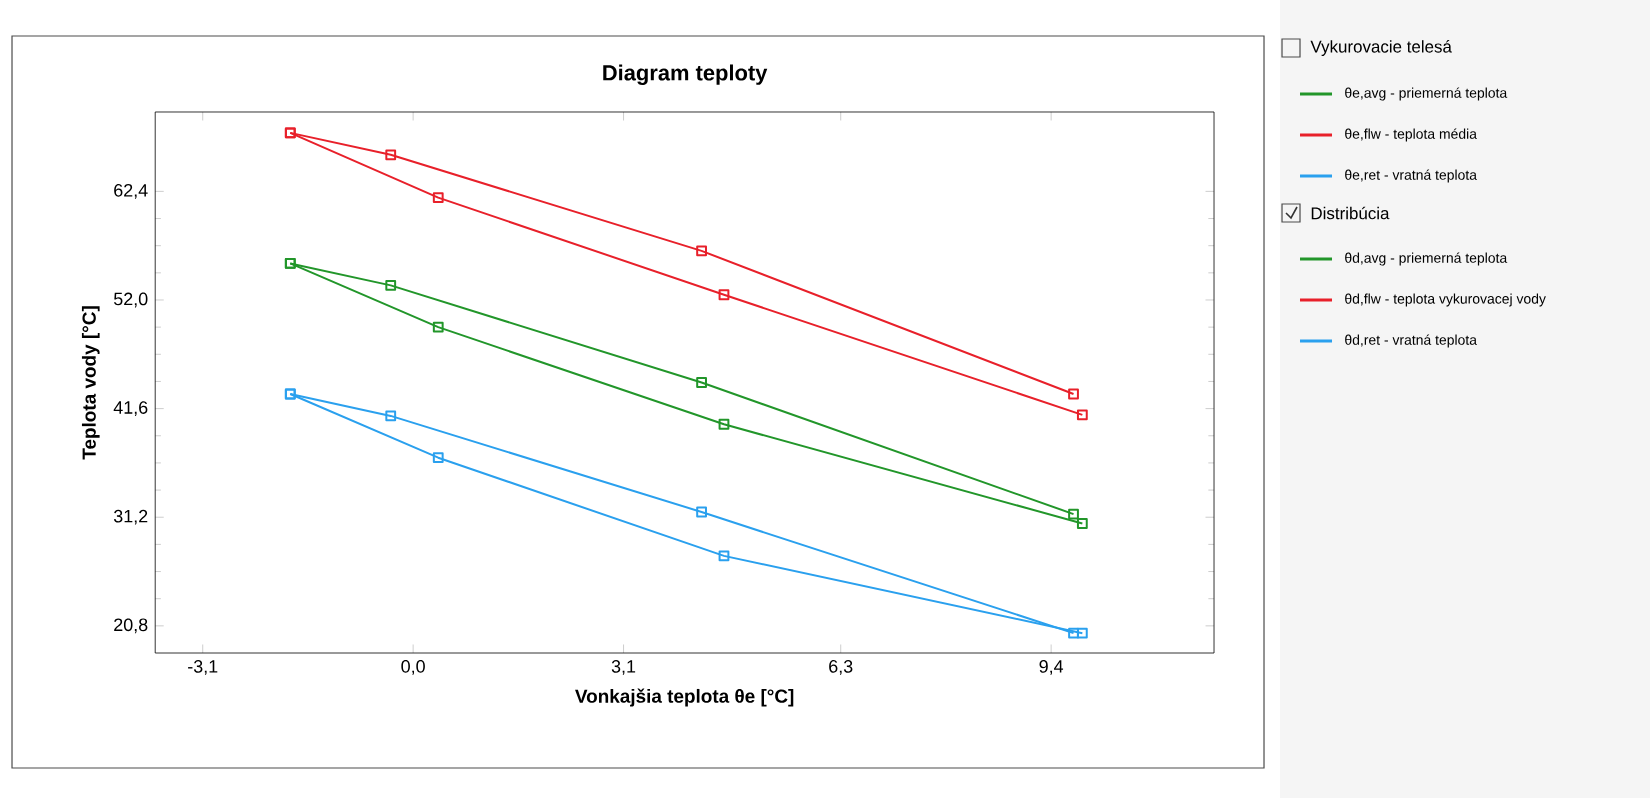 The height and width of the screenshot is (798, 1650). I want to click on x-tick-label: 9,4, so click(1051, 667).